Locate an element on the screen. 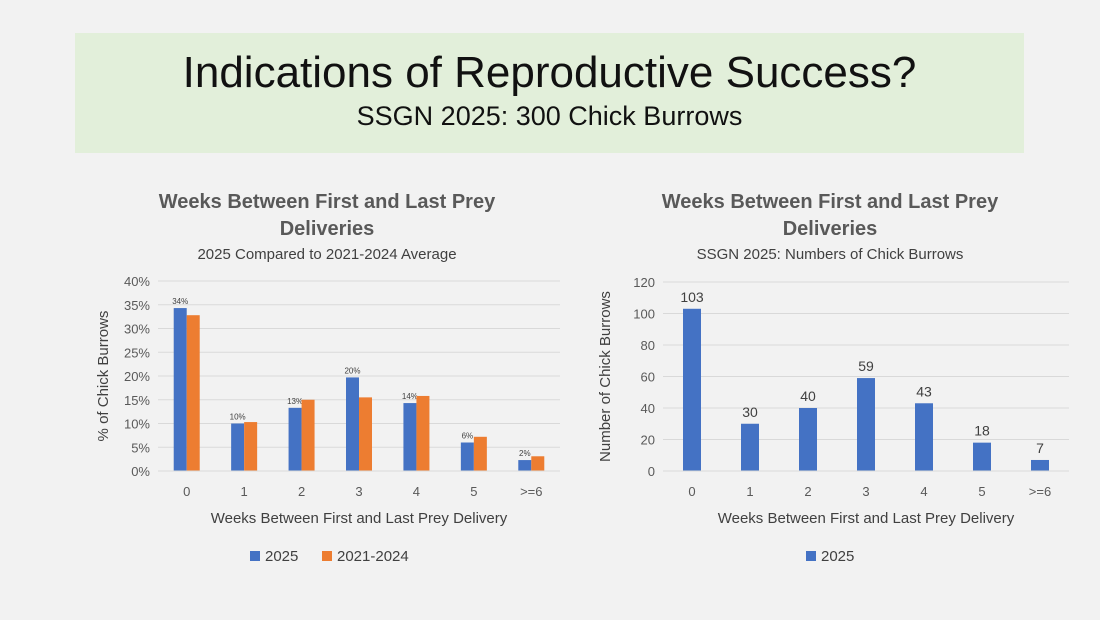 The image size is (1100, 620). chart-subtitle: SSGN 2025: Numbers of Chick Burrows is located at coordinates (830, 254).